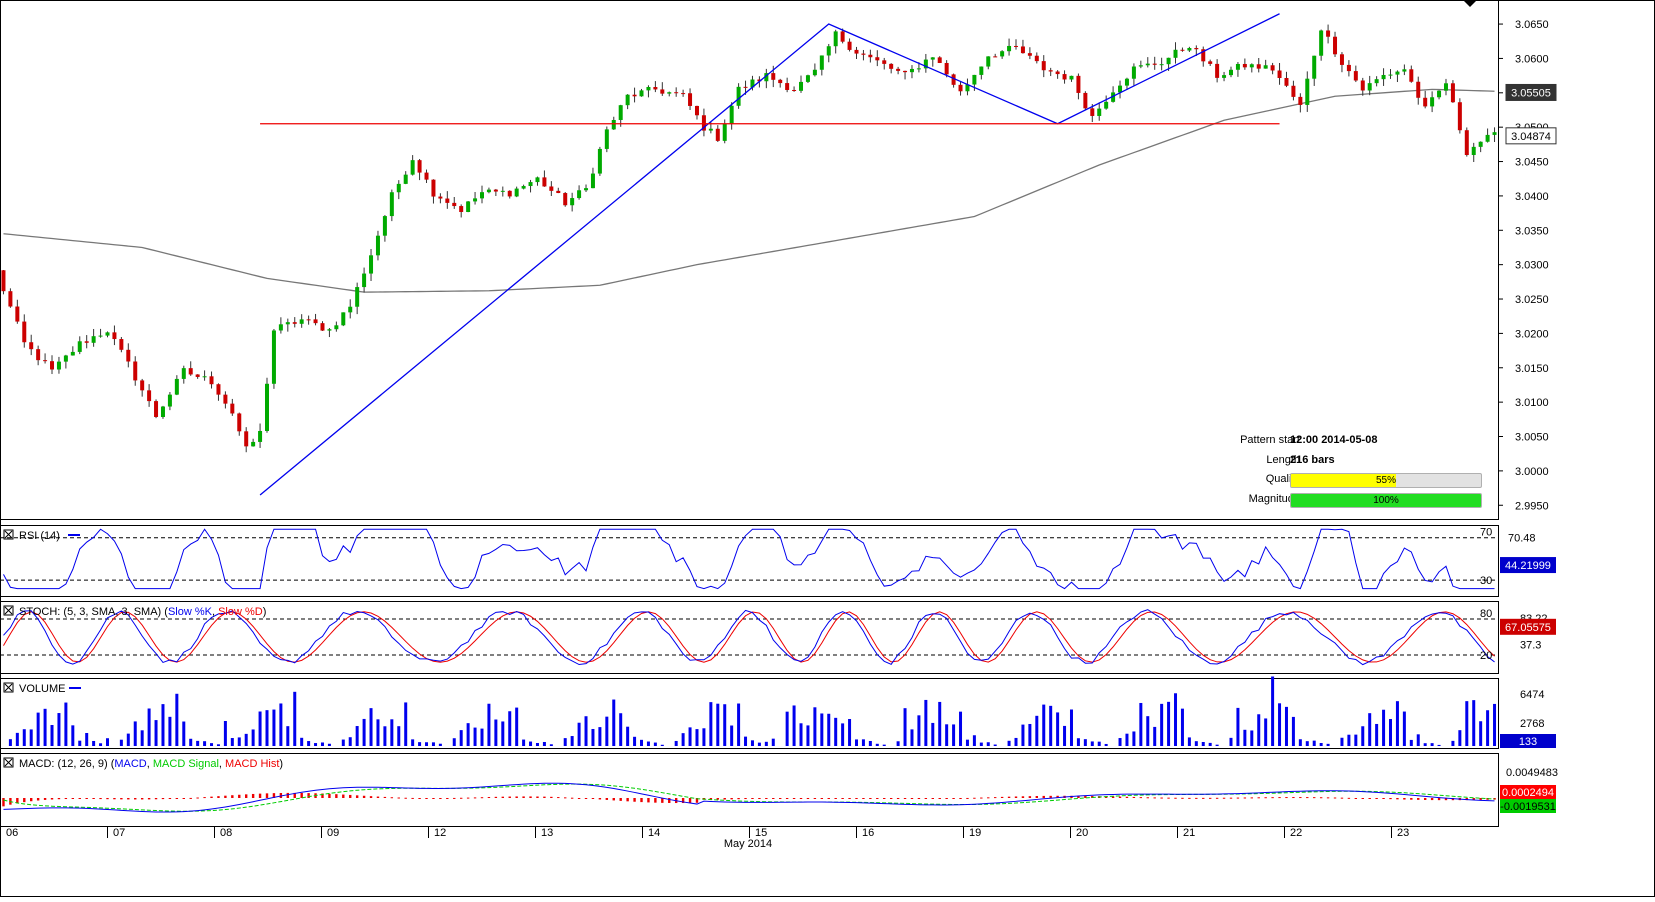 Image resolution: width=1655 pixels, height=902 pixels. Describe the element at coordinates (1532, 369) in the screenshot. I see `price-tick-label: 3.0150` at that location.